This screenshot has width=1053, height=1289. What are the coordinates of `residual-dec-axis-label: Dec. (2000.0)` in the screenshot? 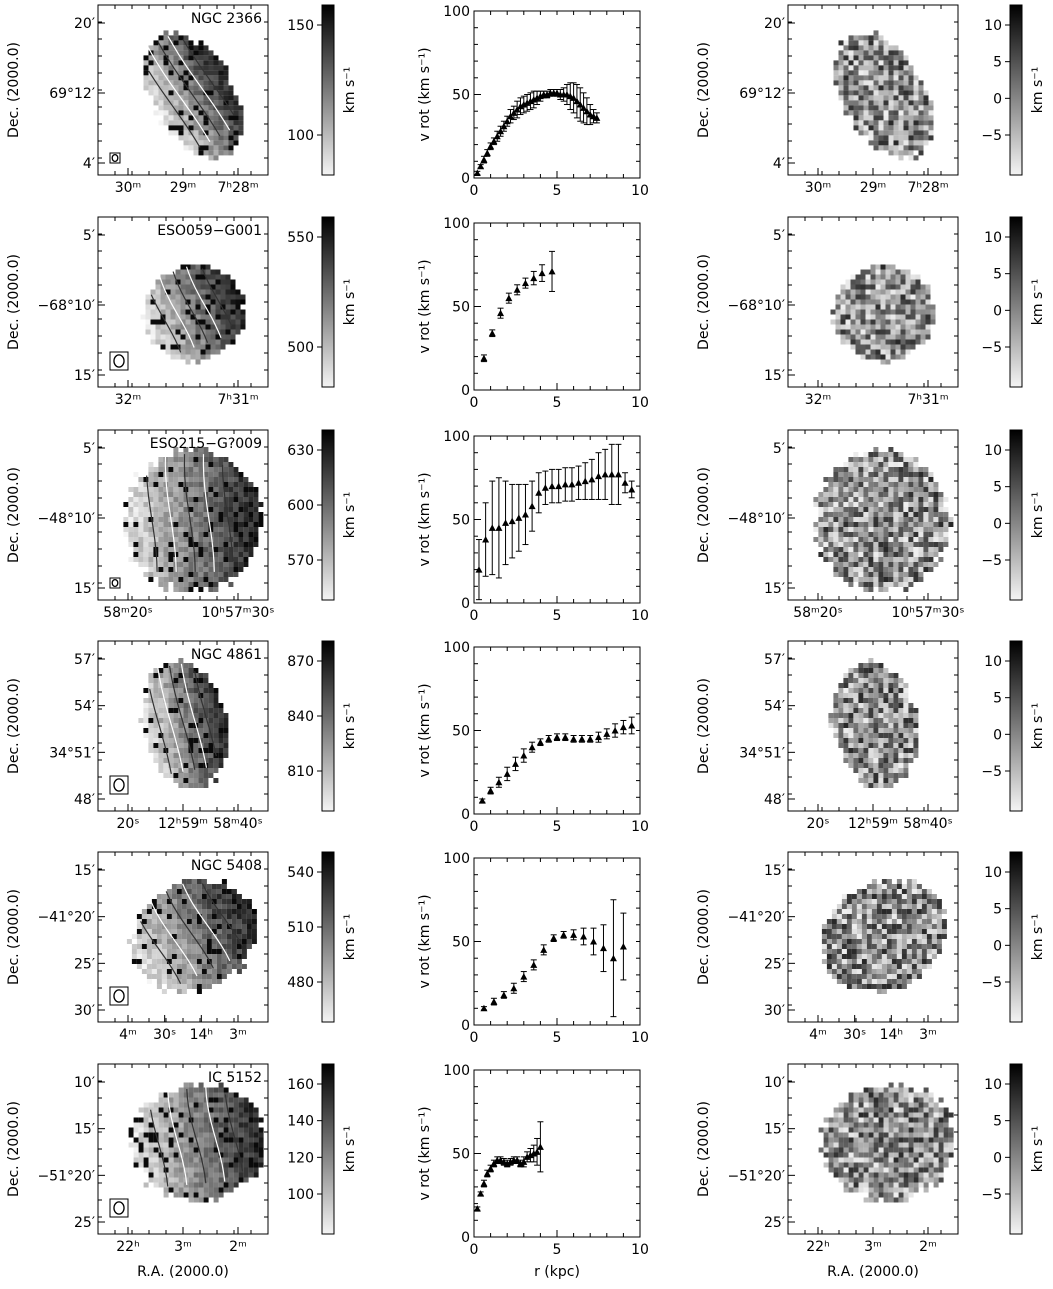 It's located at (704, 726).